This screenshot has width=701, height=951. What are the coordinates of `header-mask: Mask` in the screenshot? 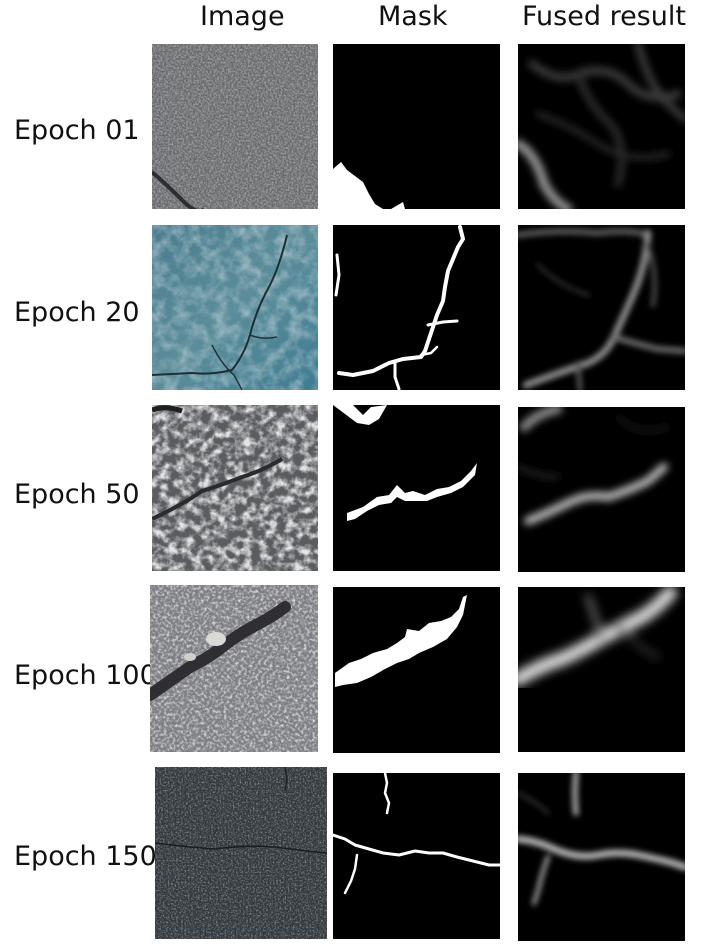 It's located at (413, 16).